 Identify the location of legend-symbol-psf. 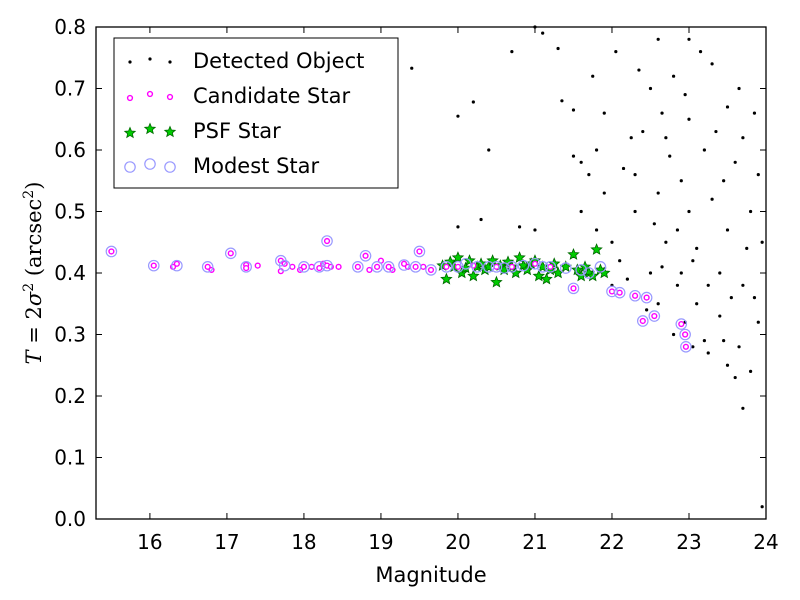
(150, 130).